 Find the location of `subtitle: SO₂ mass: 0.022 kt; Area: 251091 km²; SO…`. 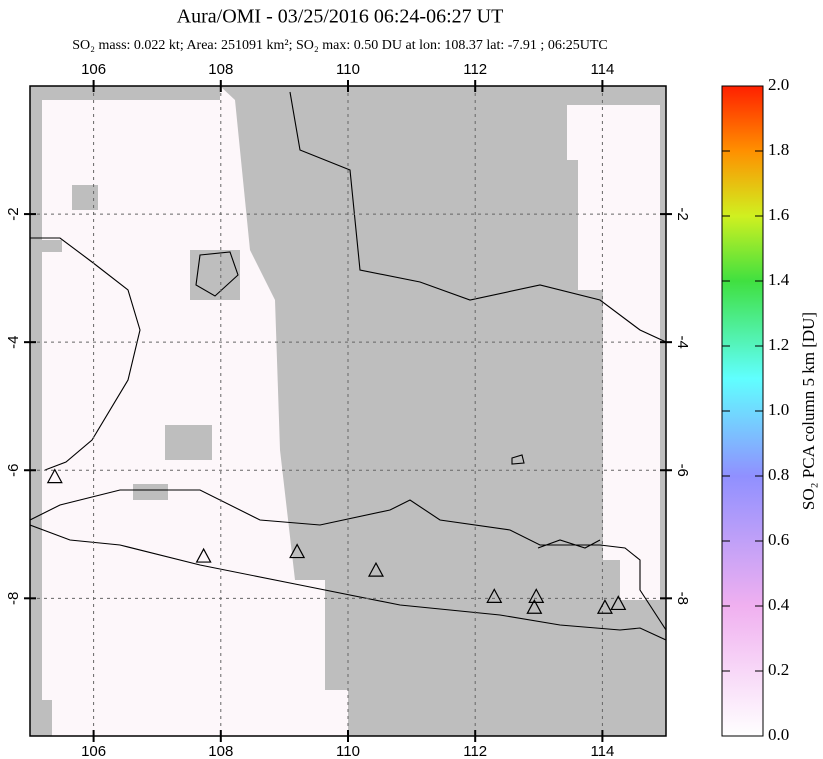

subtitle: SO₂ mass: 0.022 kt; Area: 251091 km²; SO… is located at coordinates (339, 45).